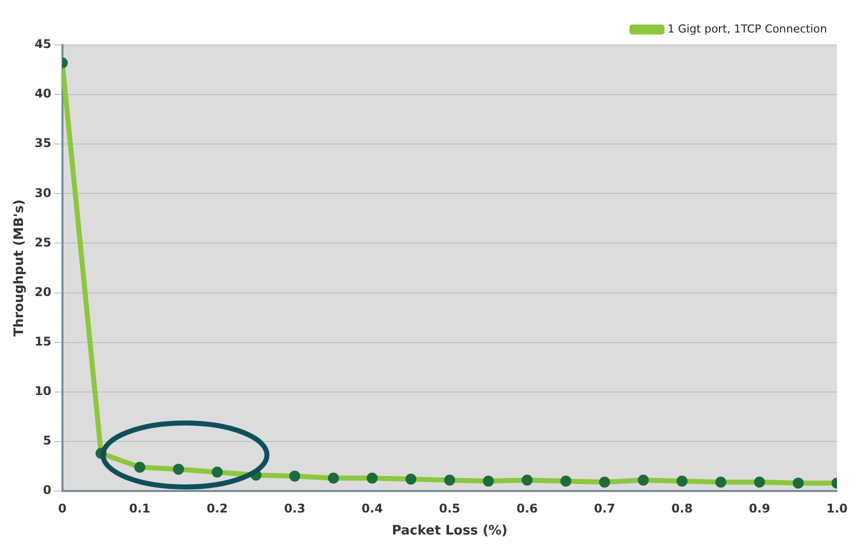  Describe the element at coordinates (759, 508) in the screenshot. I see `x-tick-label: 0.9` at that location.